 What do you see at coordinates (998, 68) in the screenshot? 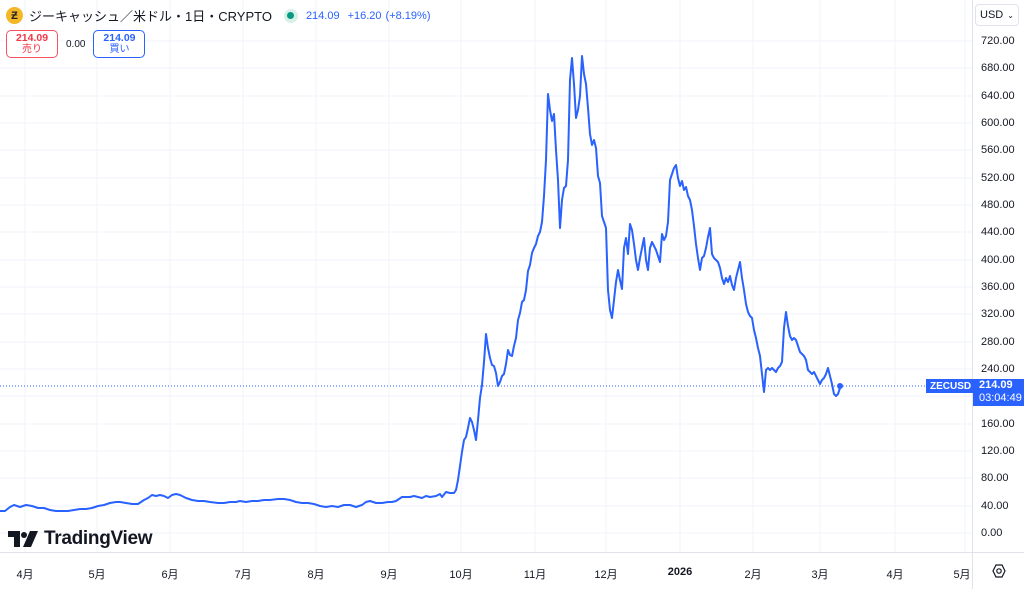
I see `y-tick: 680.00` at bounding box center [998, 68].